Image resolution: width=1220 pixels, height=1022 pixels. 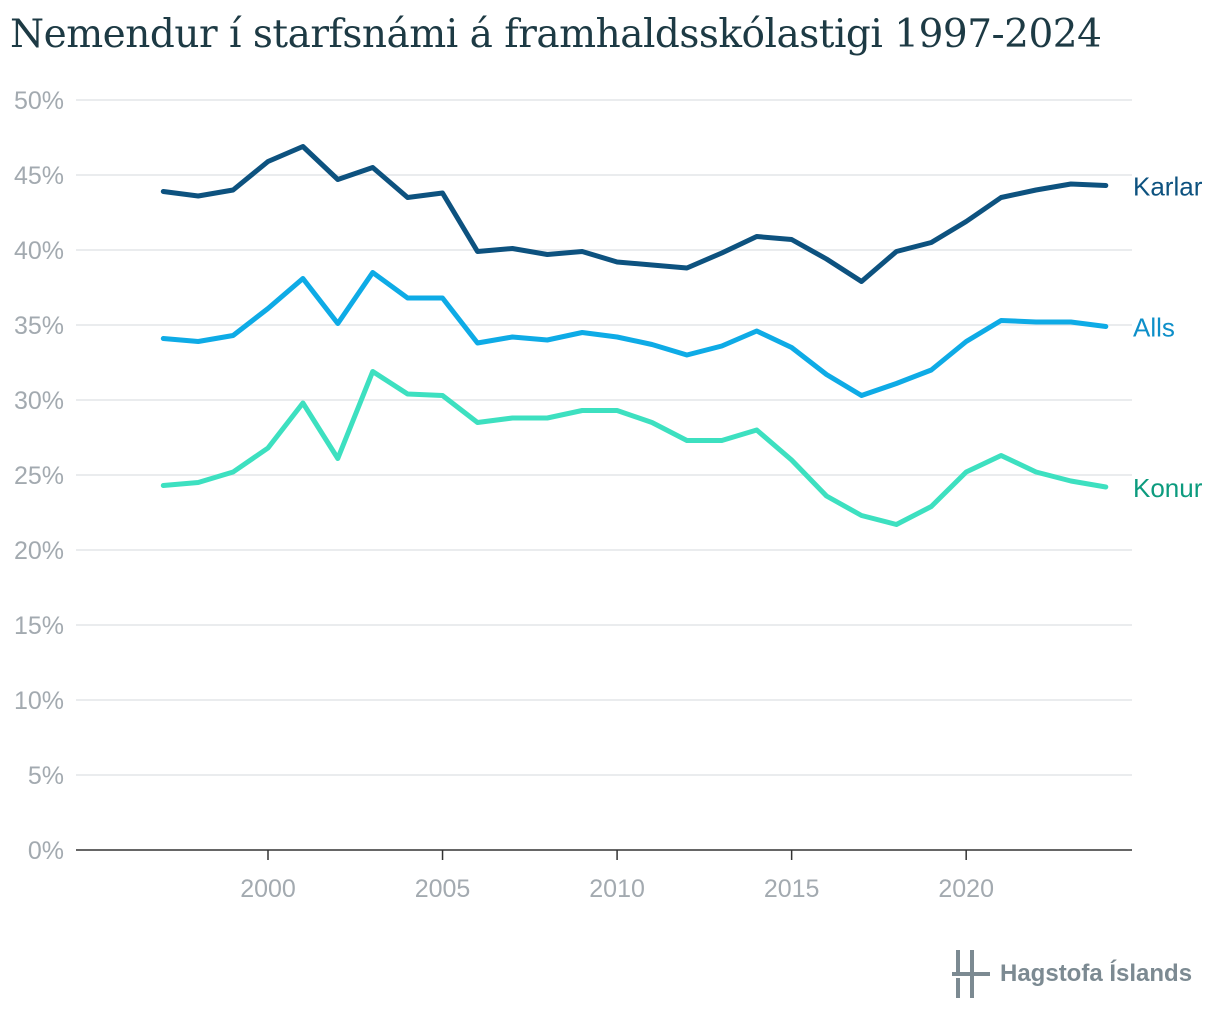 I want to click on hagstofa-logo-icon, so click(x=971, y=974).